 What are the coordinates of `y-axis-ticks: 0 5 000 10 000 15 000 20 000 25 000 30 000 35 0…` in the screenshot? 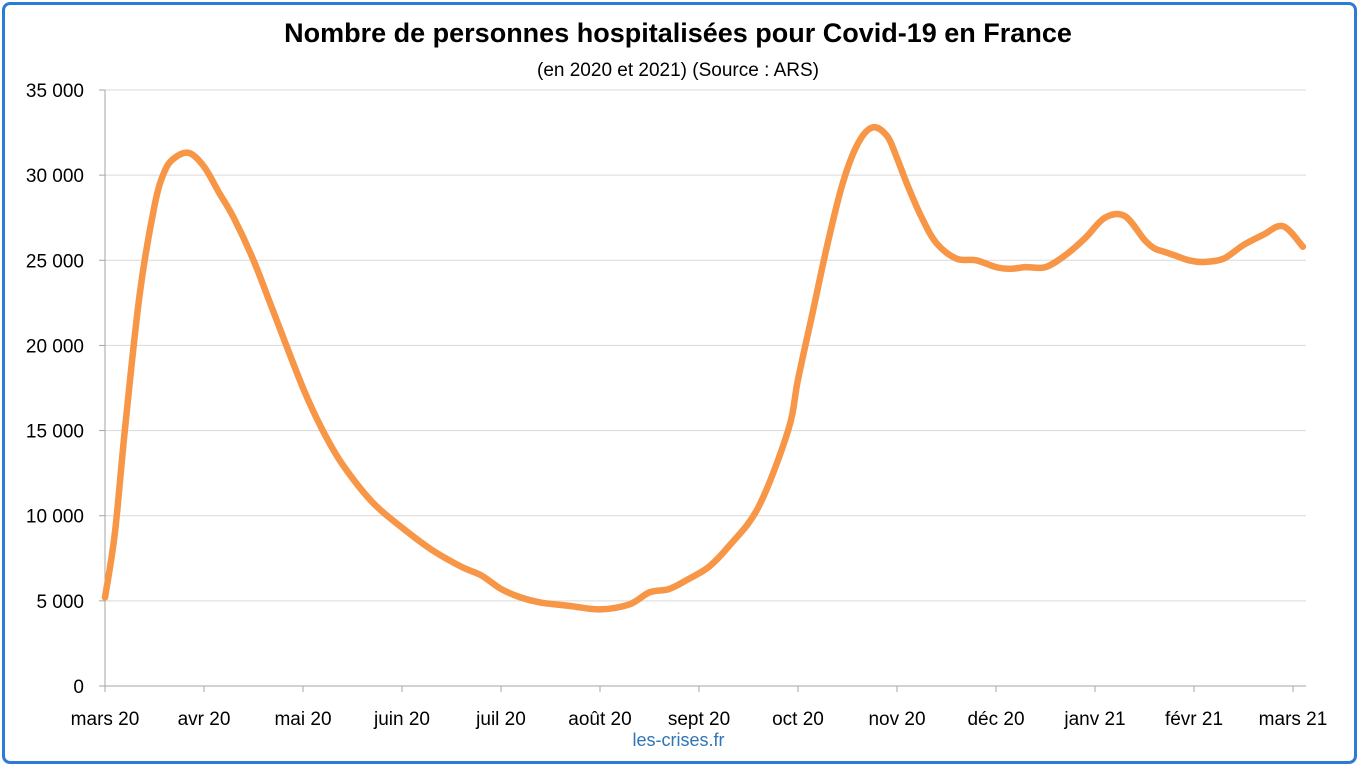 It's located at (55, 389).